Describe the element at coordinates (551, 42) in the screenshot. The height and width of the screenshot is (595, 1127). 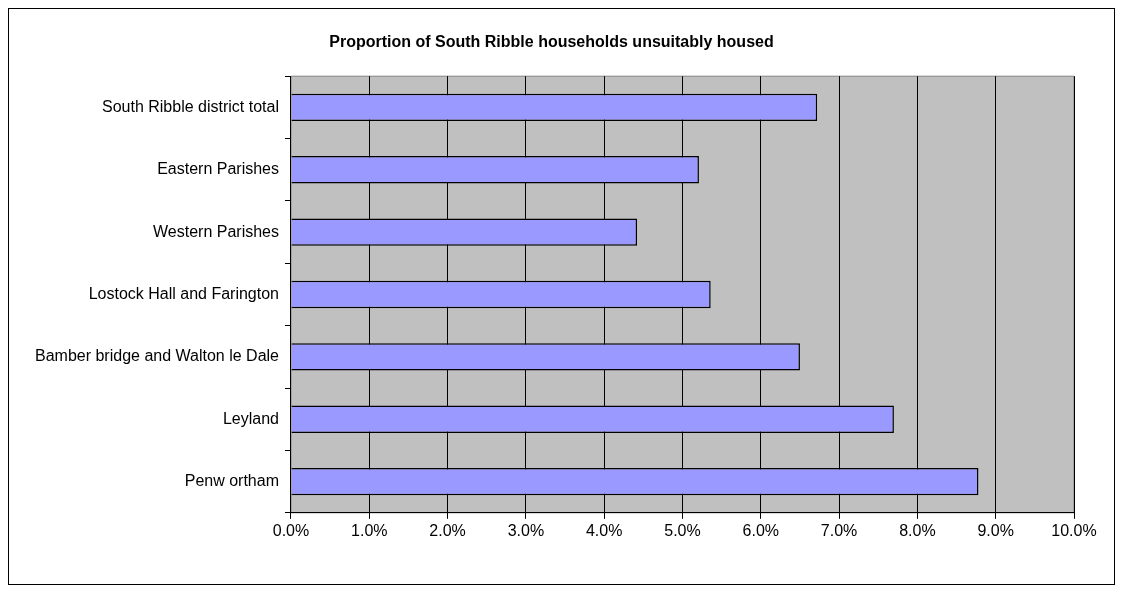
I see `chart-title: Proportion of South Ribble households unsuitably housed` at that location.